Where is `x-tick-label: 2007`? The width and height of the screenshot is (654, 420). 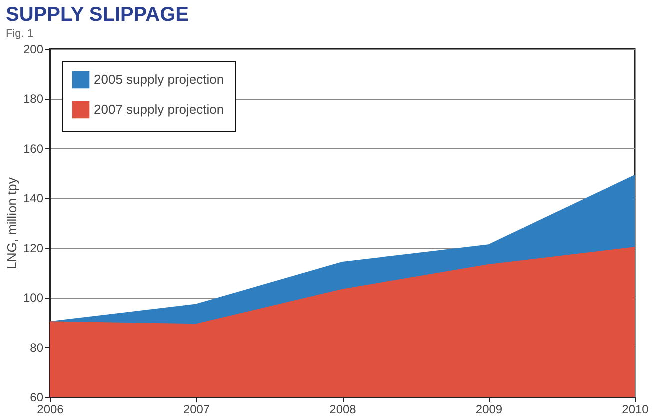
x-tick-label: 2007 is located at coordinates (196, 409).